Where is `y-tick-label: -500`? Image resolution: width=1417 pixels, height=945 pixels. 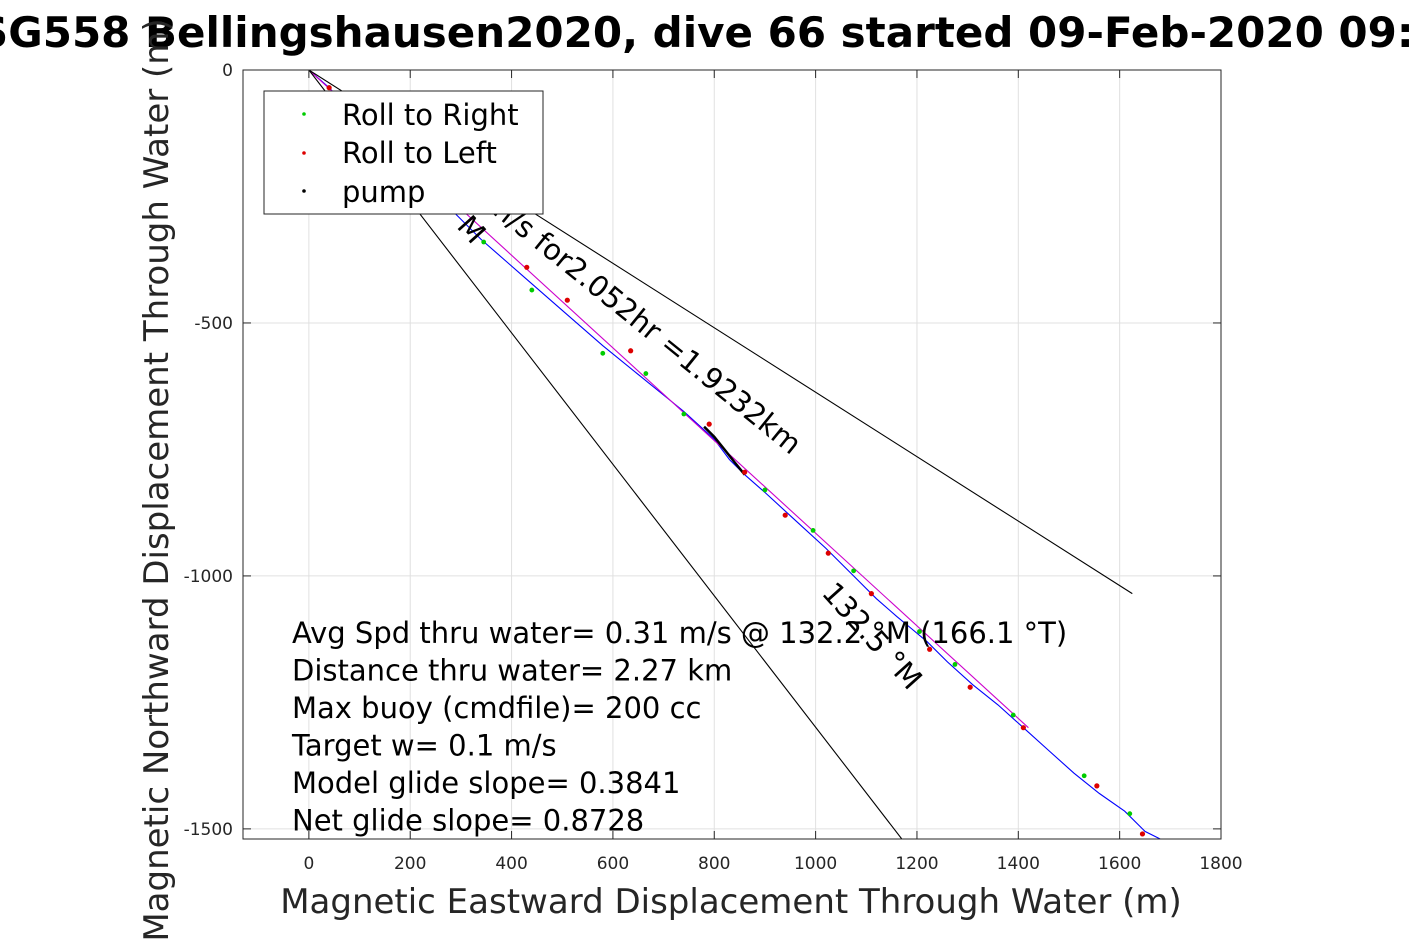
y-tick-label: -500 is located at coordinates (213, 324).